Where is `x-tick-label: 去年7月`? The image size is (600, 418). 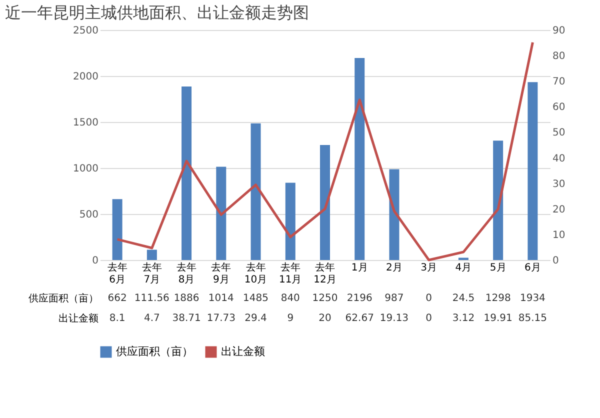 x-tick-label: 去年7月 is located at coordinates (152, 274).